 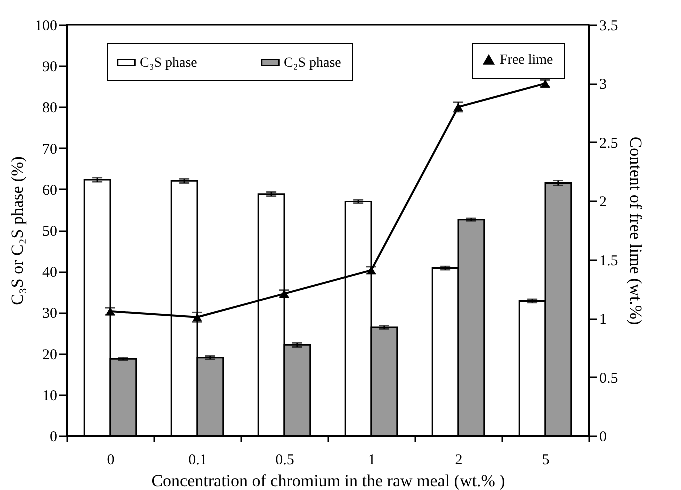 What do you see at coordinates (609, 26) in the screenshot?
I see `y2-tick-label: 3.5` at bounding box center [609, 26].